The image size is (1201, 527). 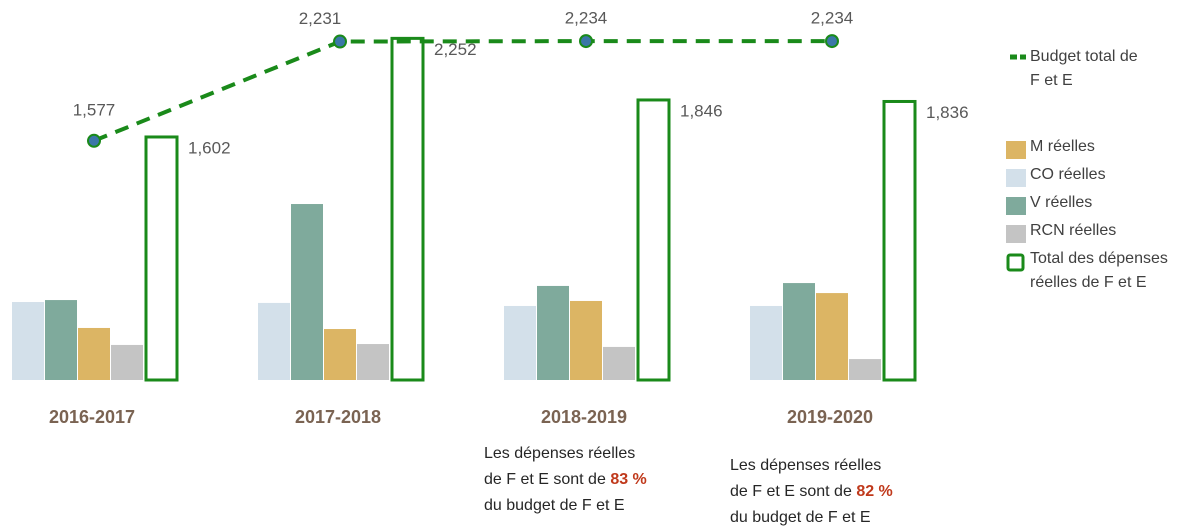 I want to click on budget-line, so click(x=462, y=91).